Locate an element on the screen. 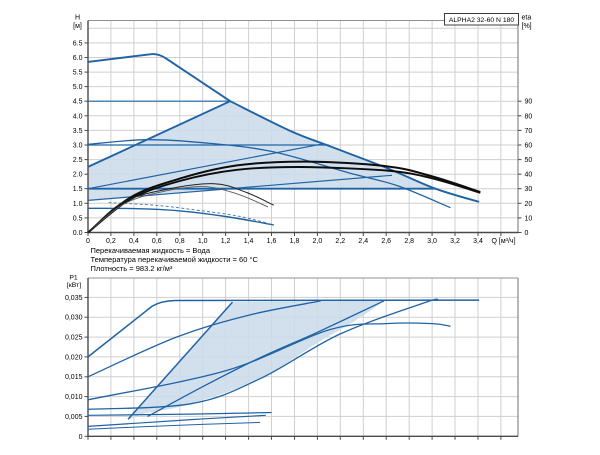 The width and height of the screenshot is (600, 455). svg-text: [кВт] is located at coordinates (74, 285).